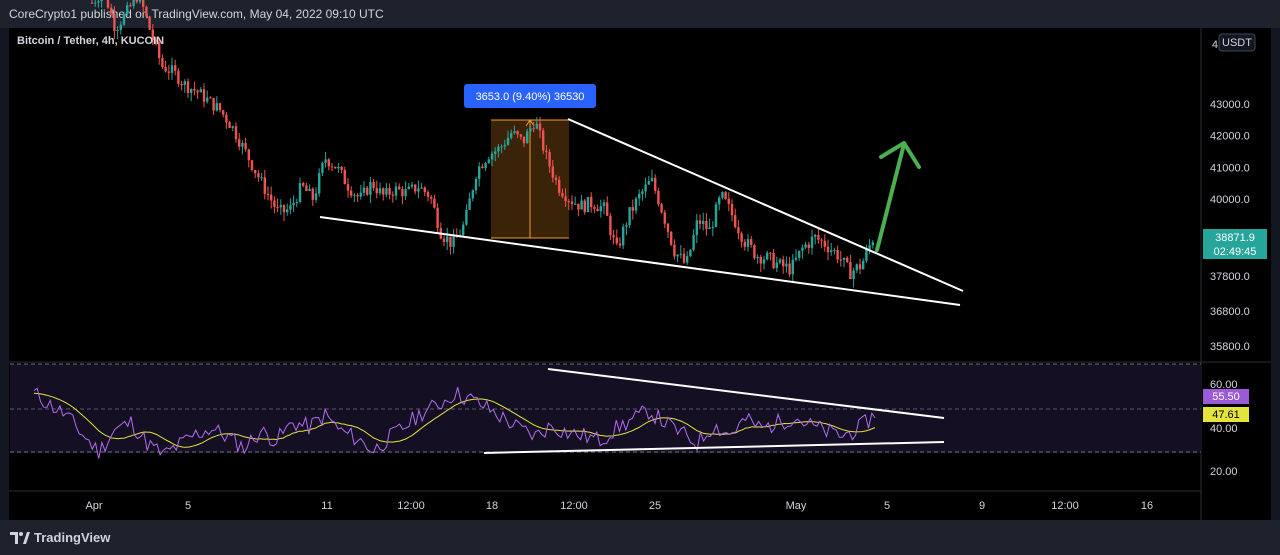 The image size is (1280, 555). What do you see at coordinates (1230, 105) in the screenshot?
I see `price-tick-label: 43000.0` at bounding box center [1230, 105].